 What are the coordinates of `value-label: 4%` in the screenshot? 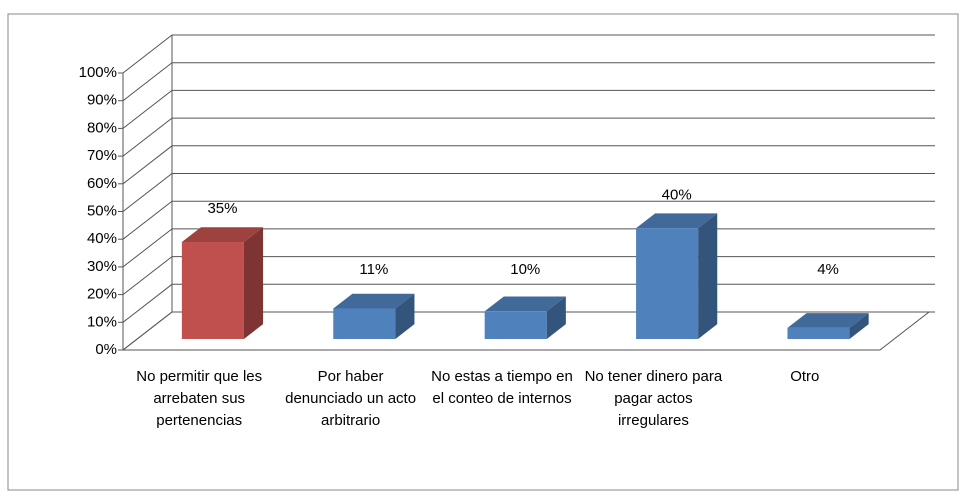 It's located at (828, 269).